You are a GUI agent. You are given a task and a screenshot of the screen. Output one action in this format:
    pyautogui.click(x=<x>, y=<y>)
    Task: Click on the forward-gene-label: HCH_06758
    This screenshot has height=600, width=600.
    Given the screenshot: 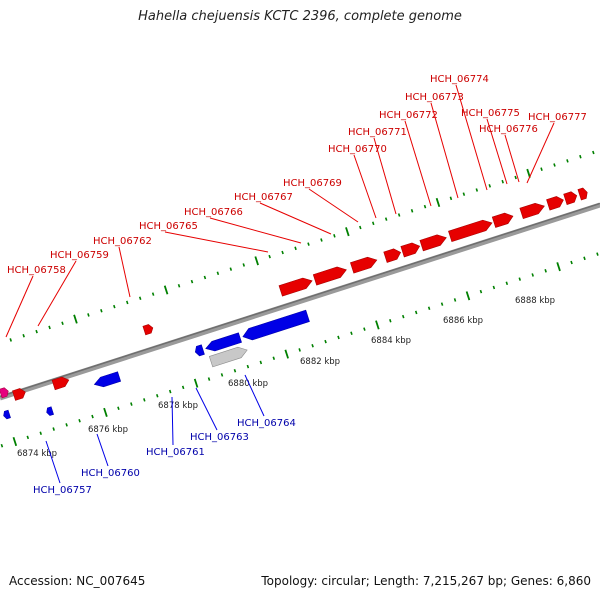 What is the action you would take?
    pyautogui.click(x=36, y=270)
    